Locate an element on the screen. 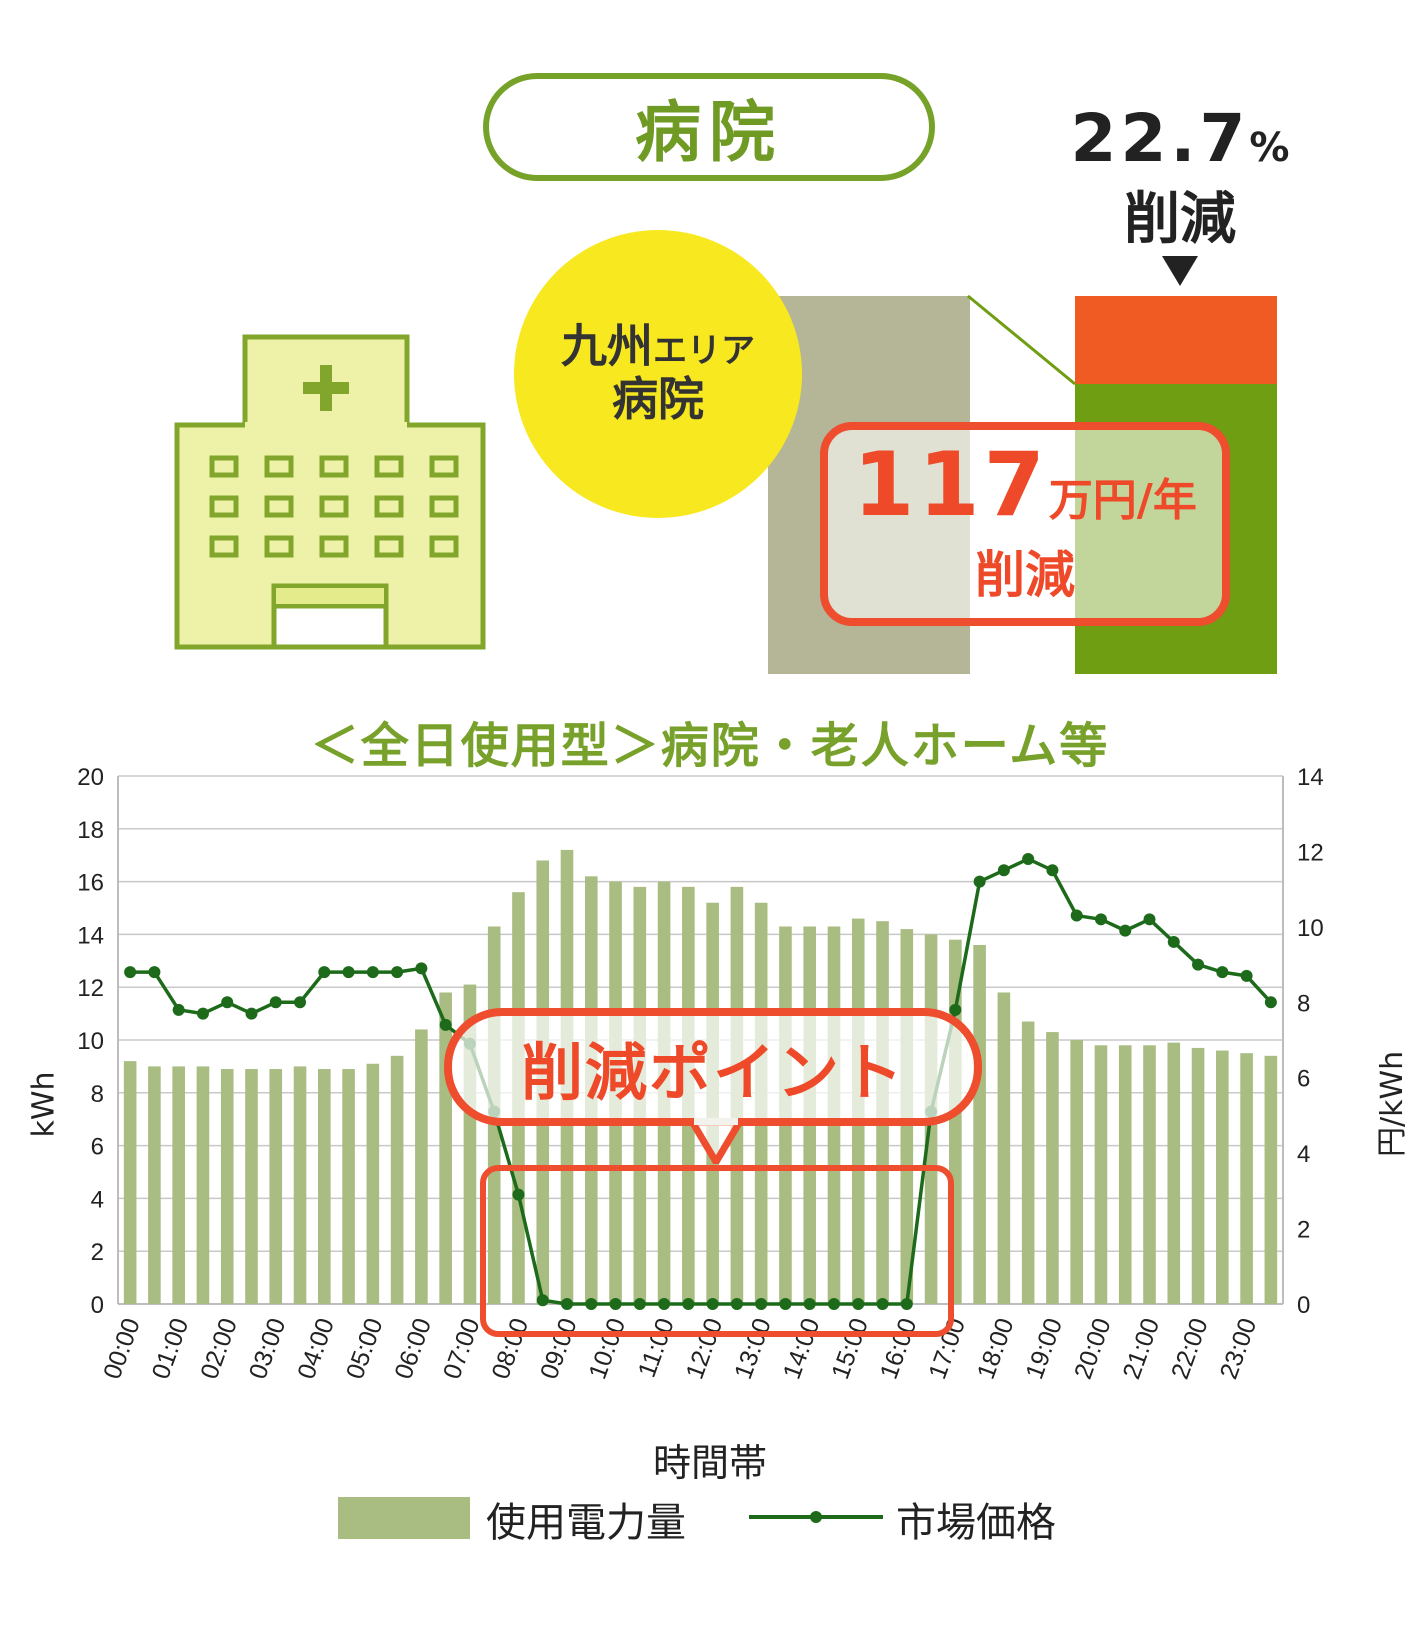 This screenshot has width=1420, height=1641. x-tick-label: 03:00 is located at coordinates (268, 1348).